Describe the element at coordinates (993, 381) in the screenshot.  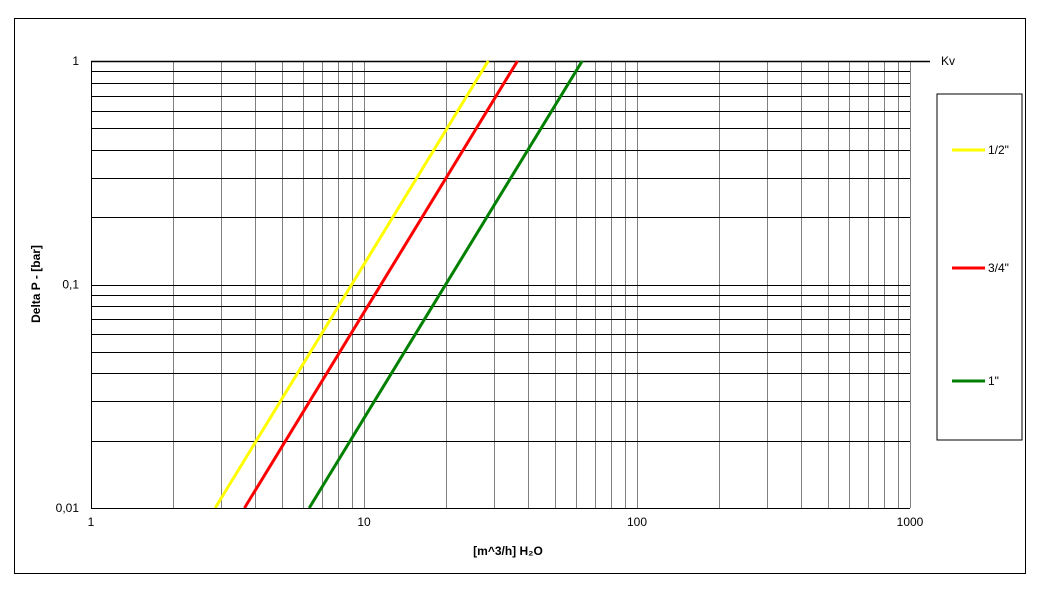
I see `legend-label: 1"` at that location.